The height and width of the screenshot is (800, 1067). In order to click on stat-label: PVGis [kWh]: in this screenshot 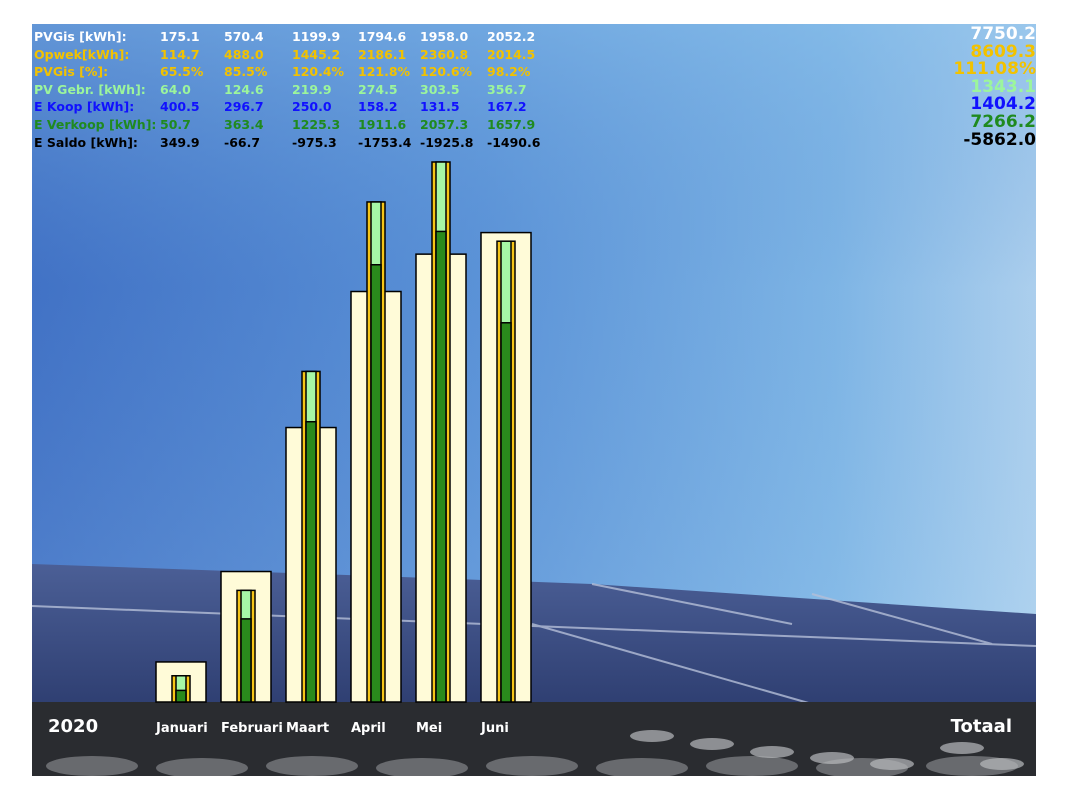, I will do `click(80, 36)`.